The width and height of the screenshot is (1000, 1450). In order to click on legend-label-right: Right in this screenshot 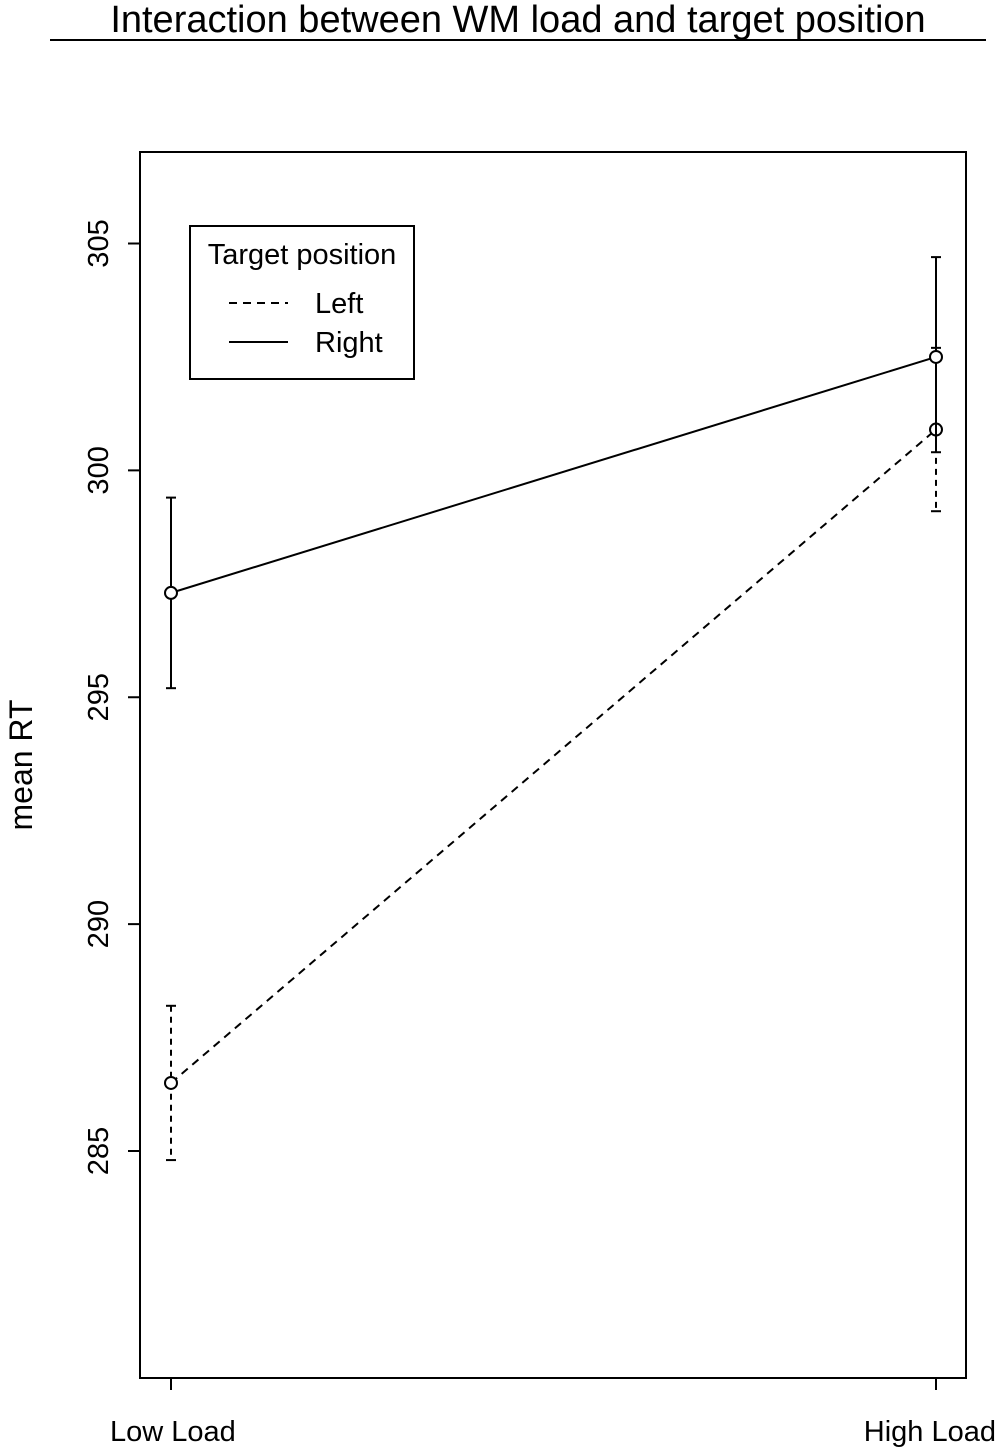, I will do `click(349, 343)`.